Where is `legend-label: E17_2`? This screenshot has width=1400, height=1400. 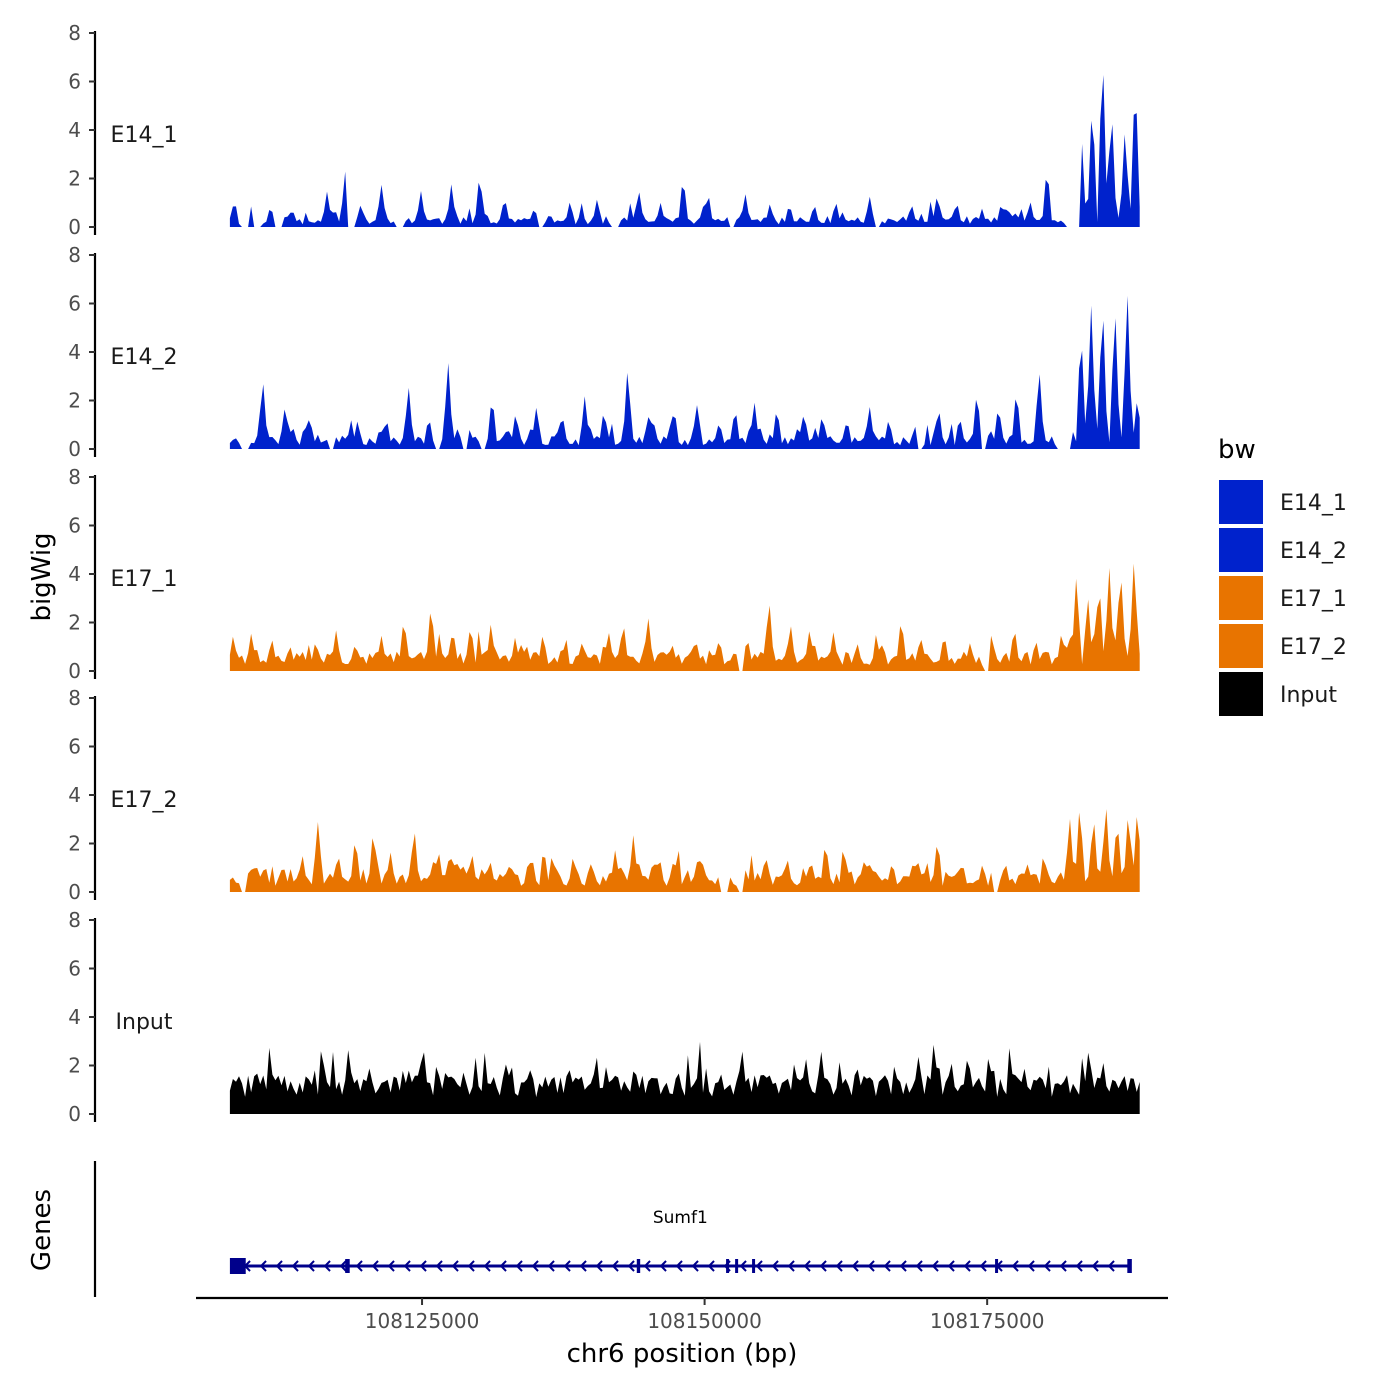
legend-label: E17_2 is located at coordinates (1313, 647).